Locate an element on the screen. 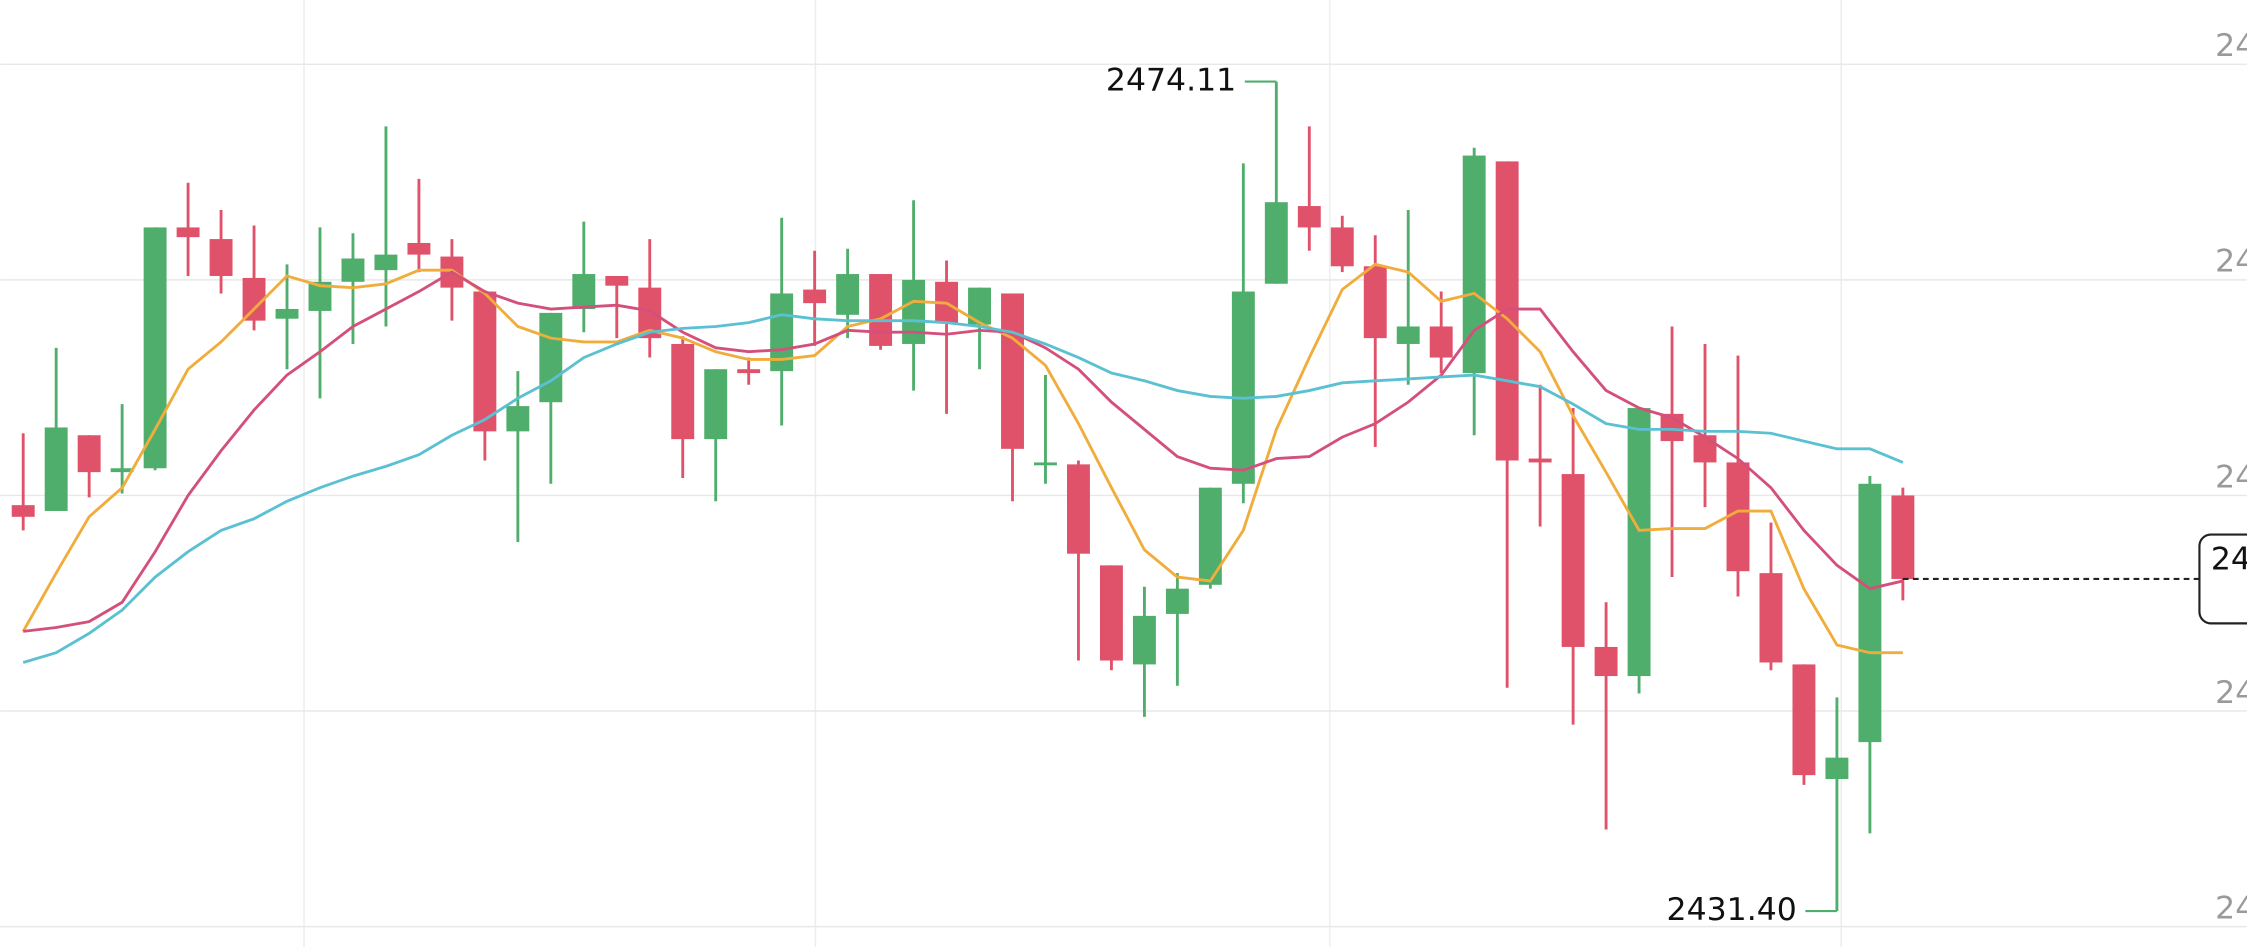 Image resolution: width=2247 pixels, height=947 pixels. annotation-label: 2474.11 is located at coordinates (1171, 81).